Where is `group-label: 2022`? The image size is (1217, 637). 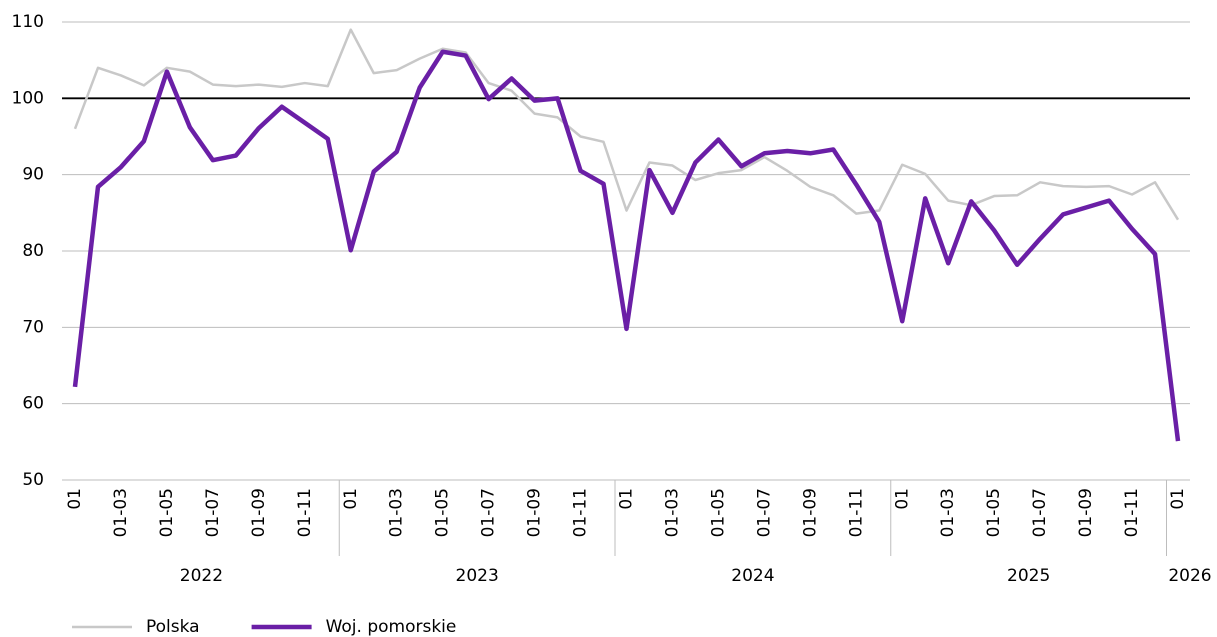 group-label: 2022 is located at coordinates (201, 576).